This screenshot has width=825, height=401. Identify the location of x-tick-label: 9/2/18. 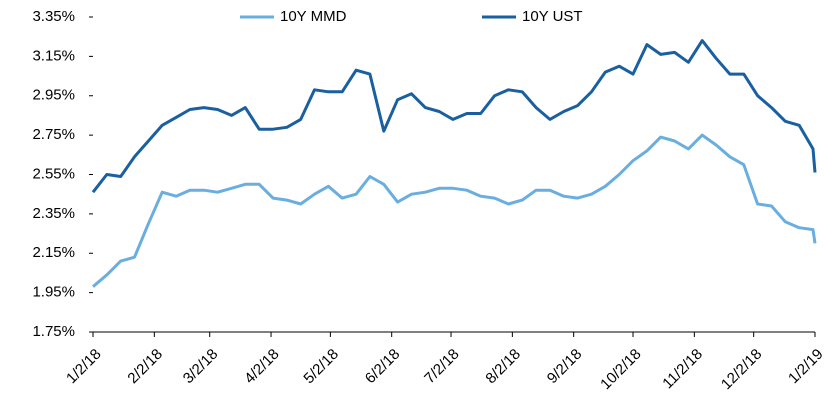
(565, 367).